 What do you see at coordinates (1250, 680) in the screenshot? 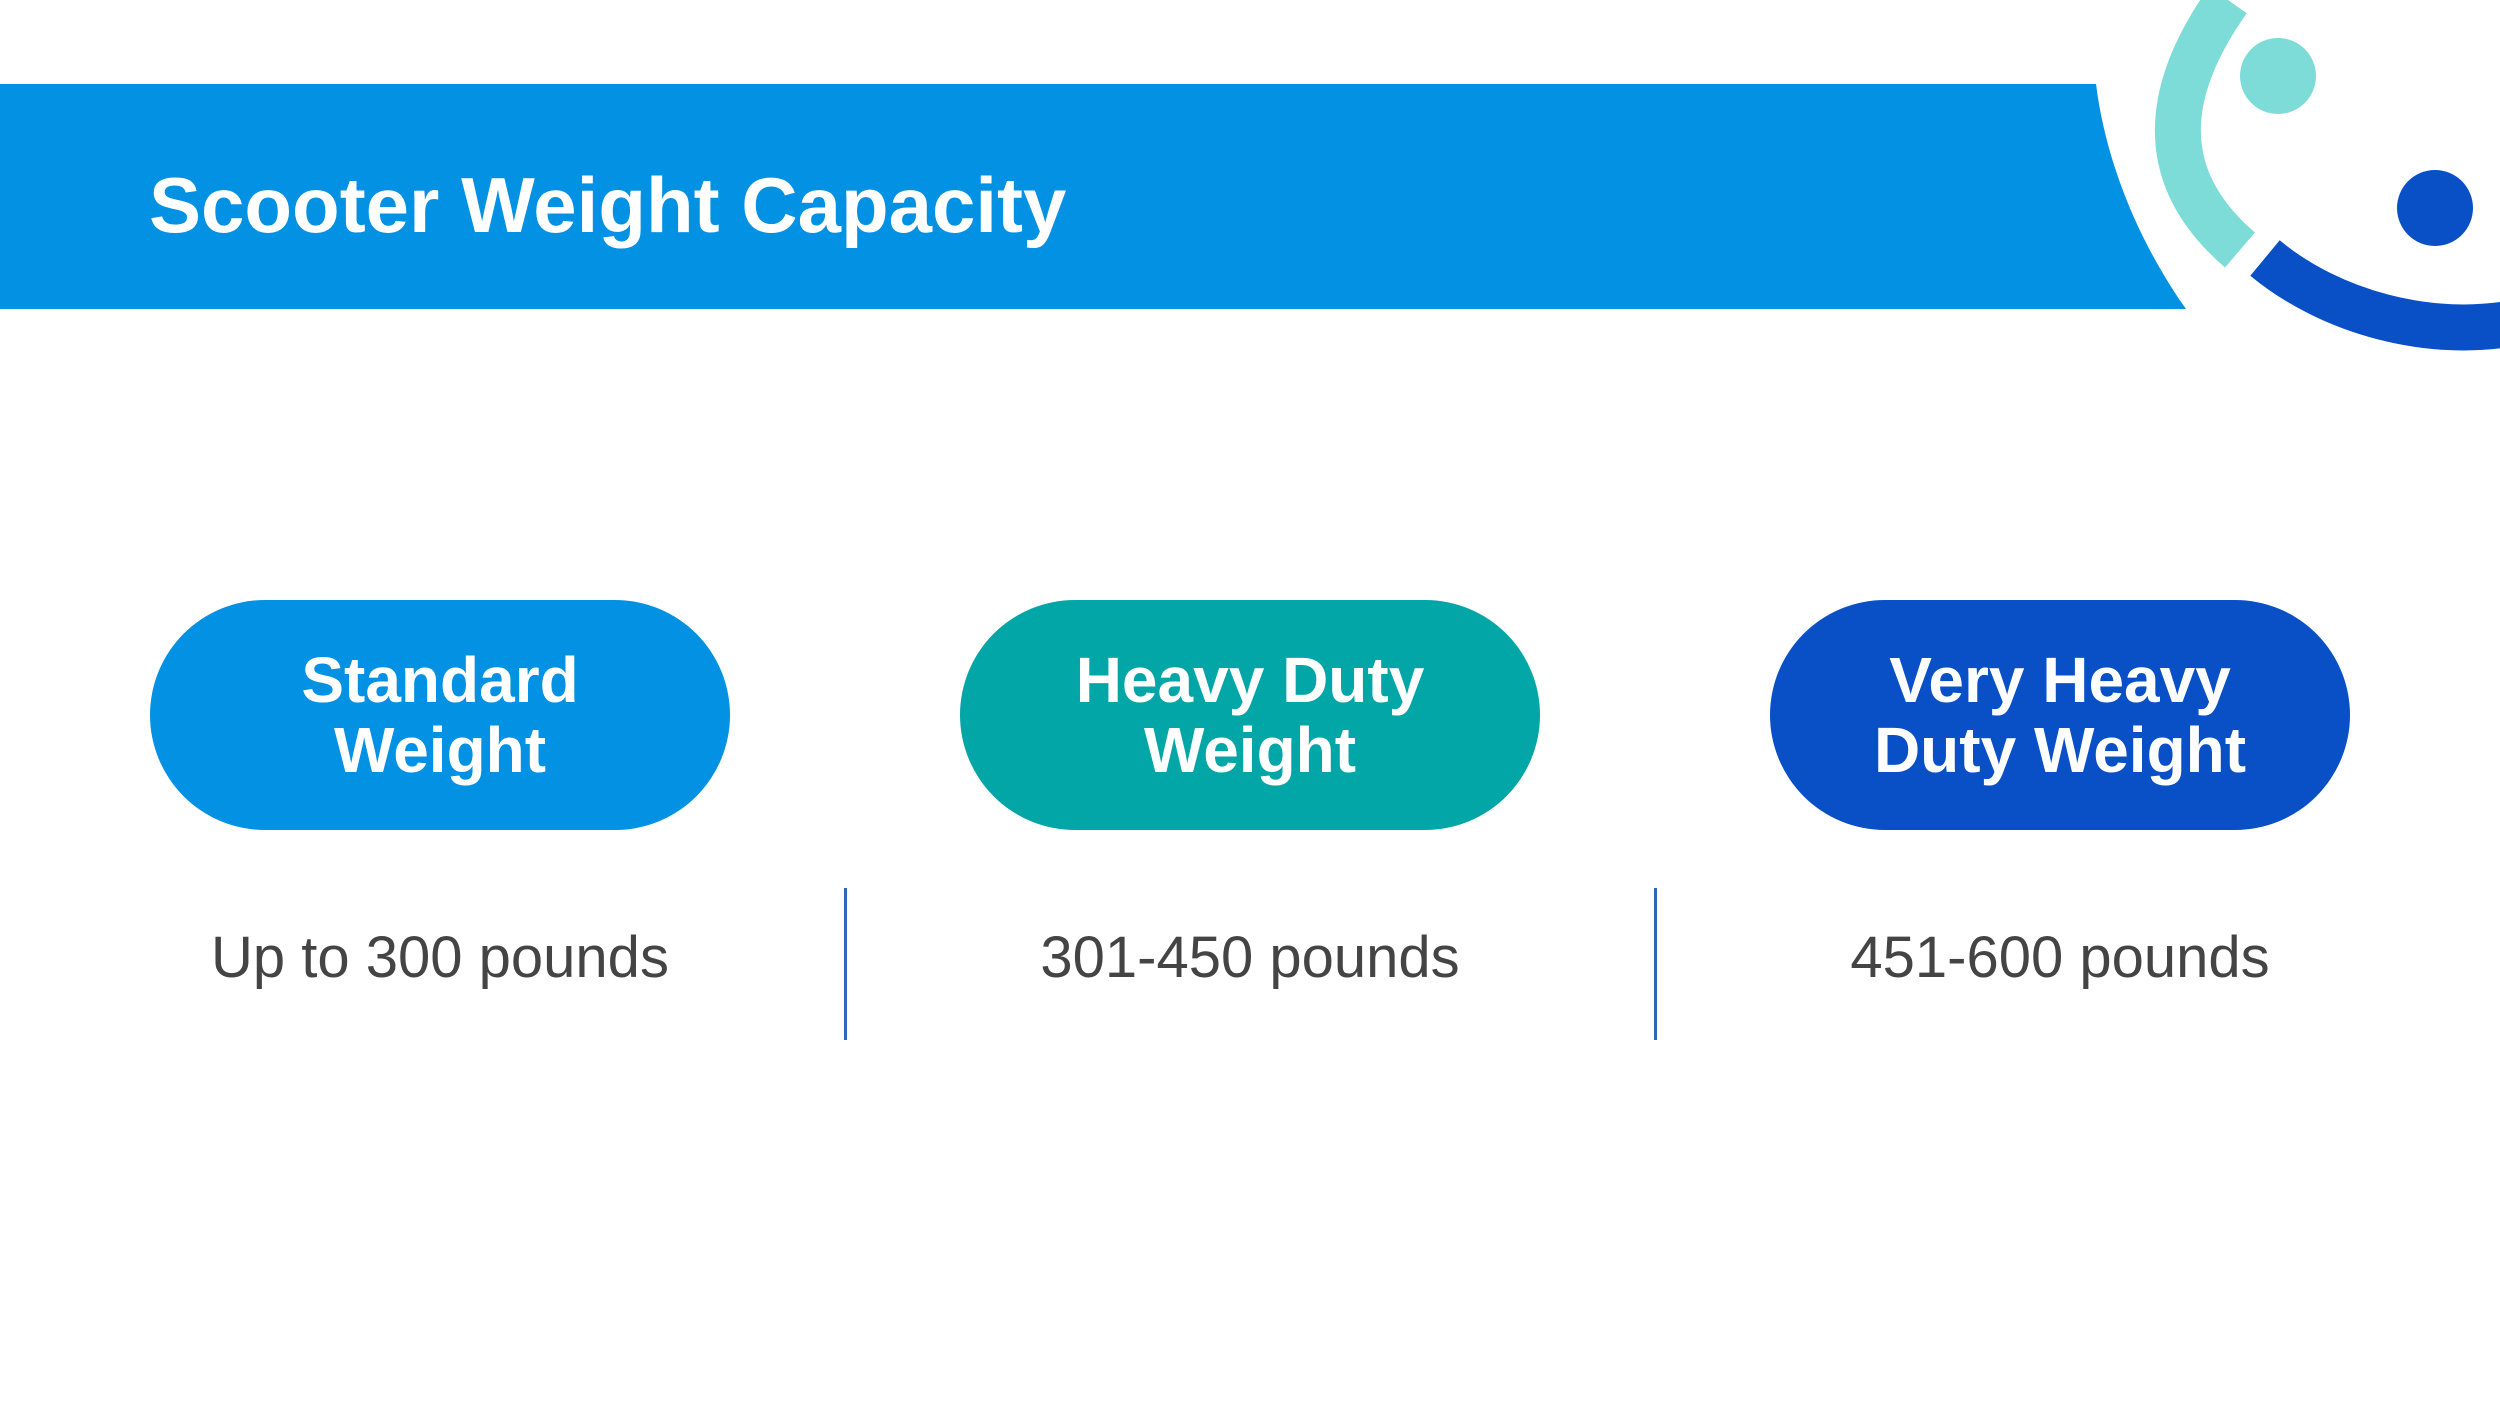
I see `category-label-line: Heavy Duty` at bounding box center [1250, 680].